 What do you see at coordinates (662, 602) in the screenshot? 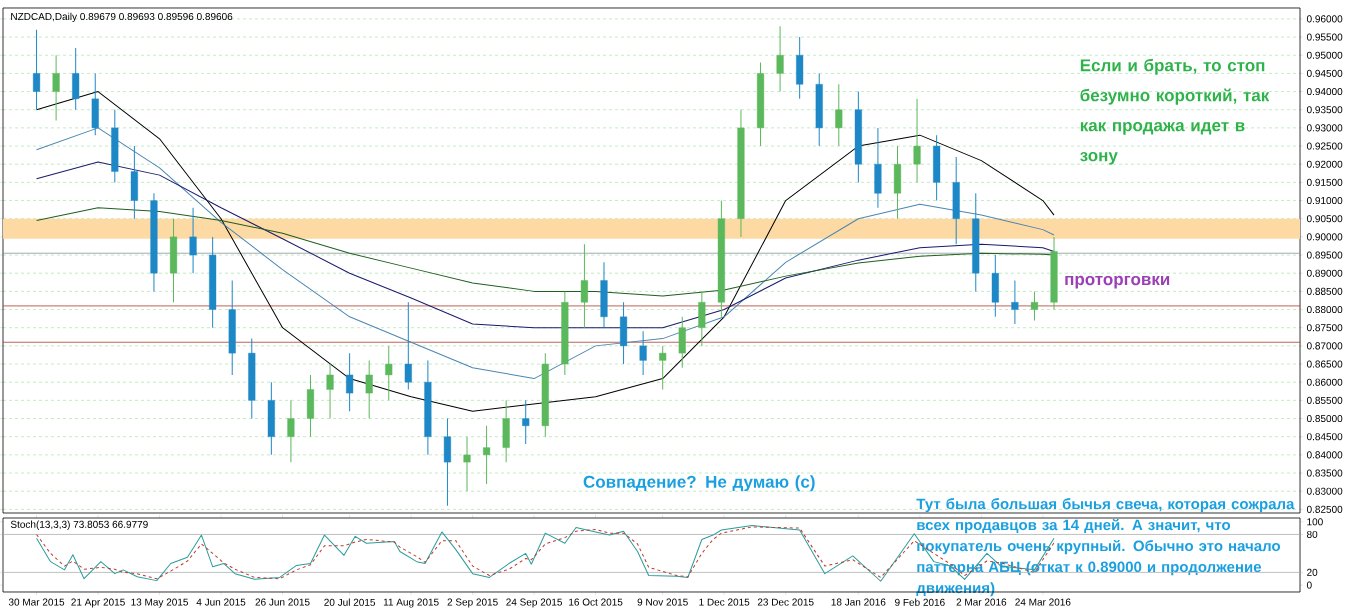
I see `x-tick-label: 9 Nov 2015` at bounding box center [662, 602].